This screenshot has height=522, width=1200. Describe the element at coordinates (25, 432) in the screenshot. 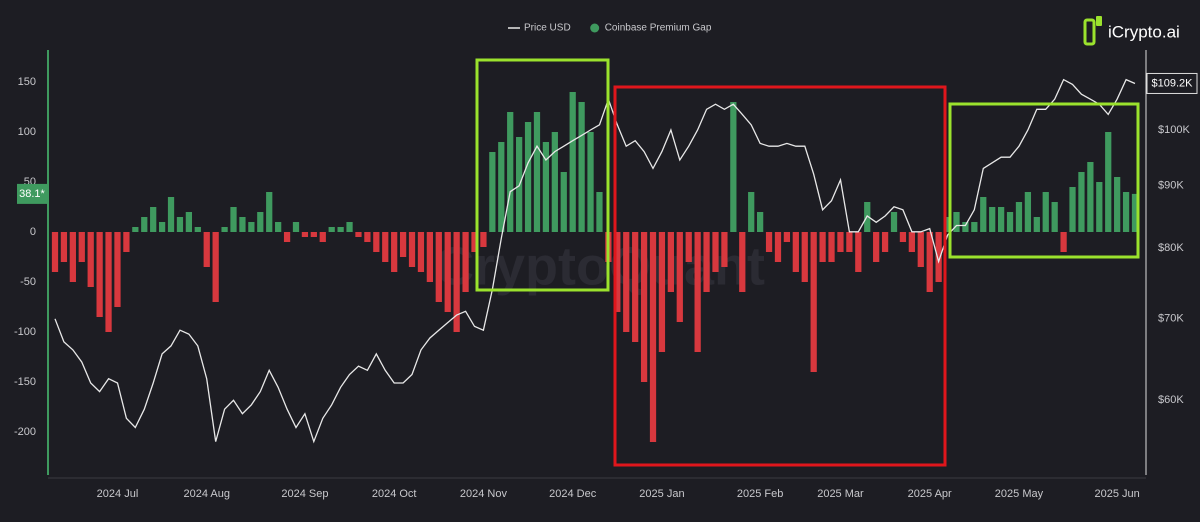

I see `y-tick-label: -200` at that location.